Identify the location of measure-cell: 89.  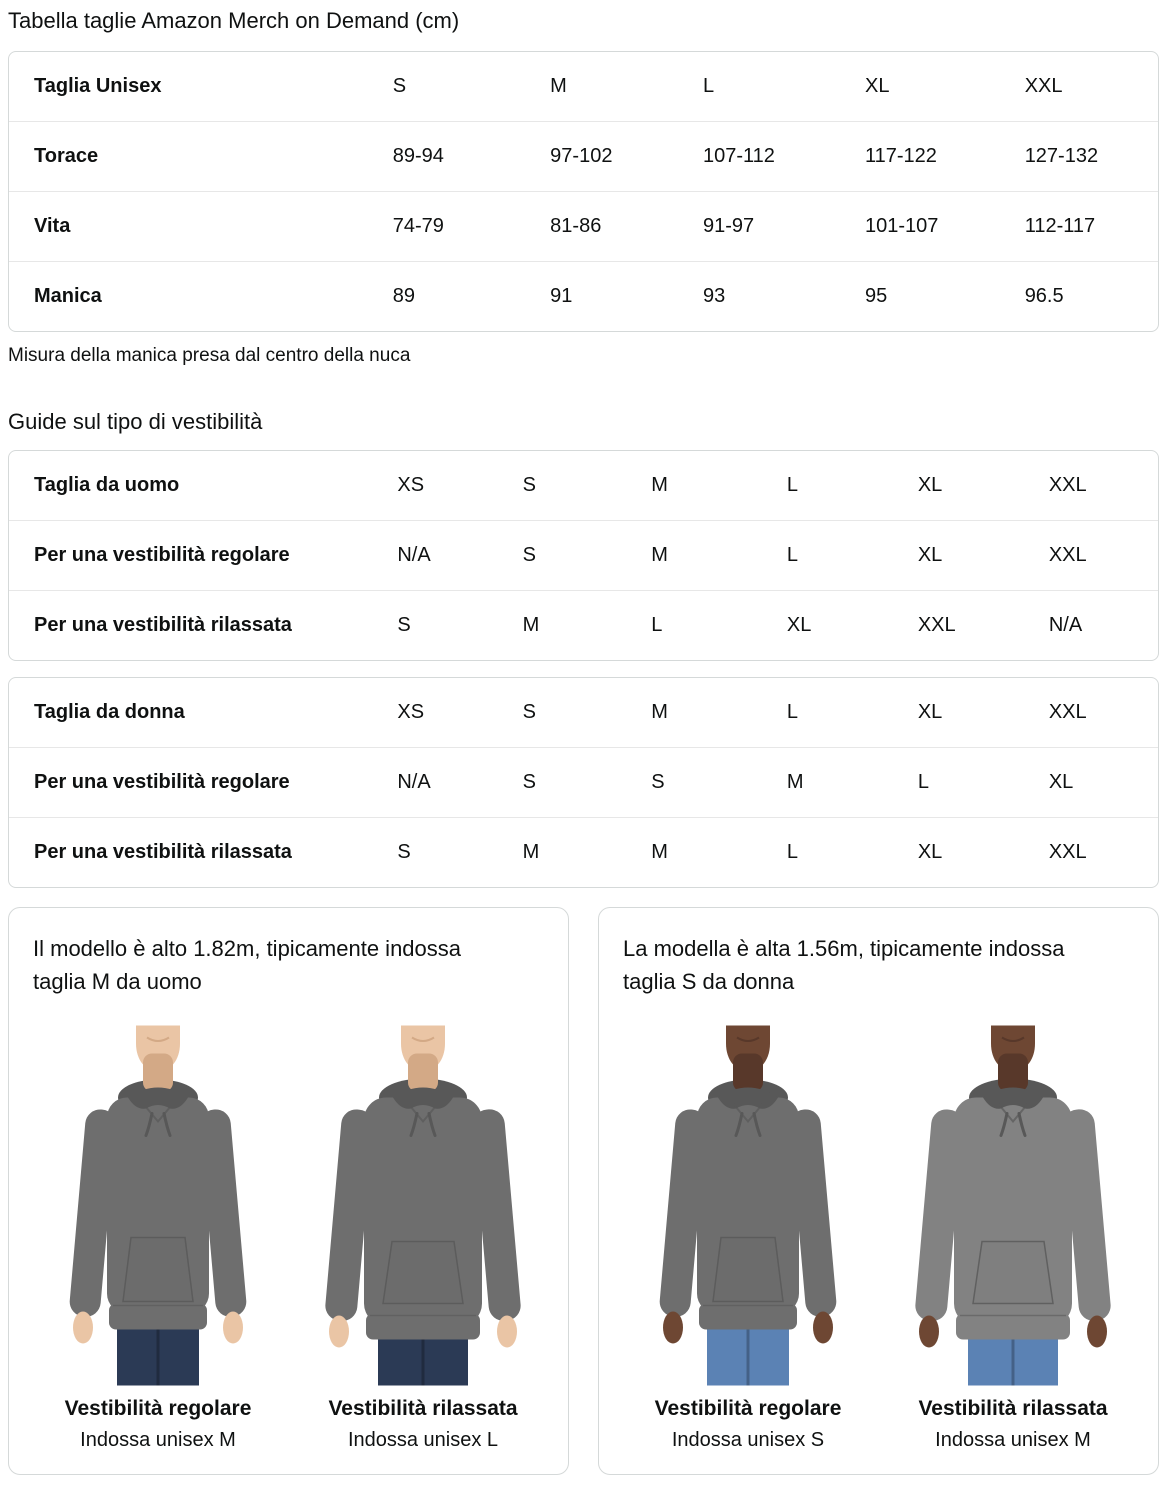
(471, 296).